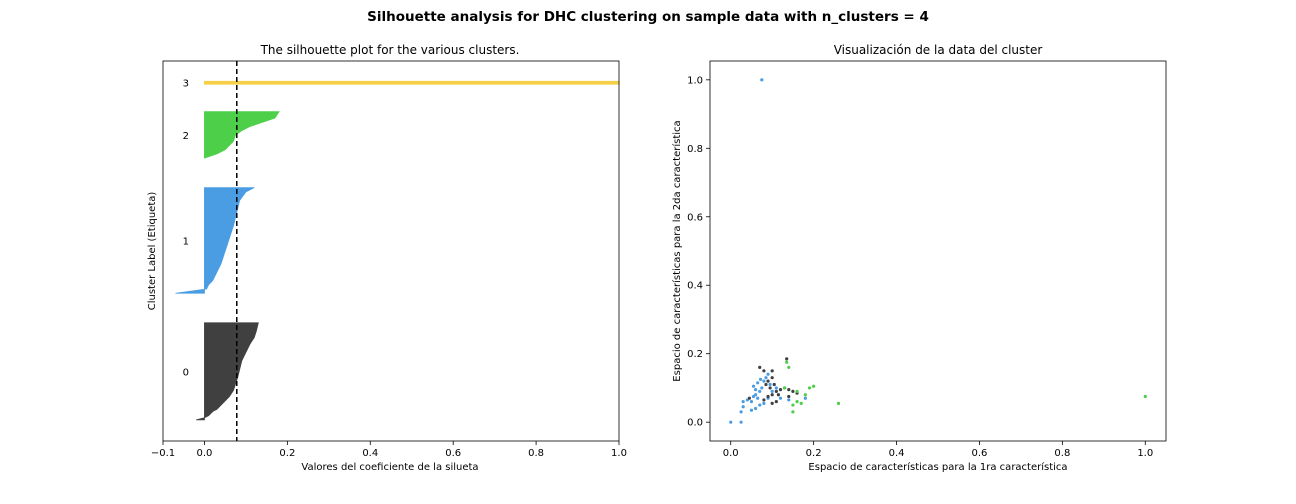 The width and height of the screenshot is (1296, 504). I want to click on cluster-label-2: 2, so click(186, 136).